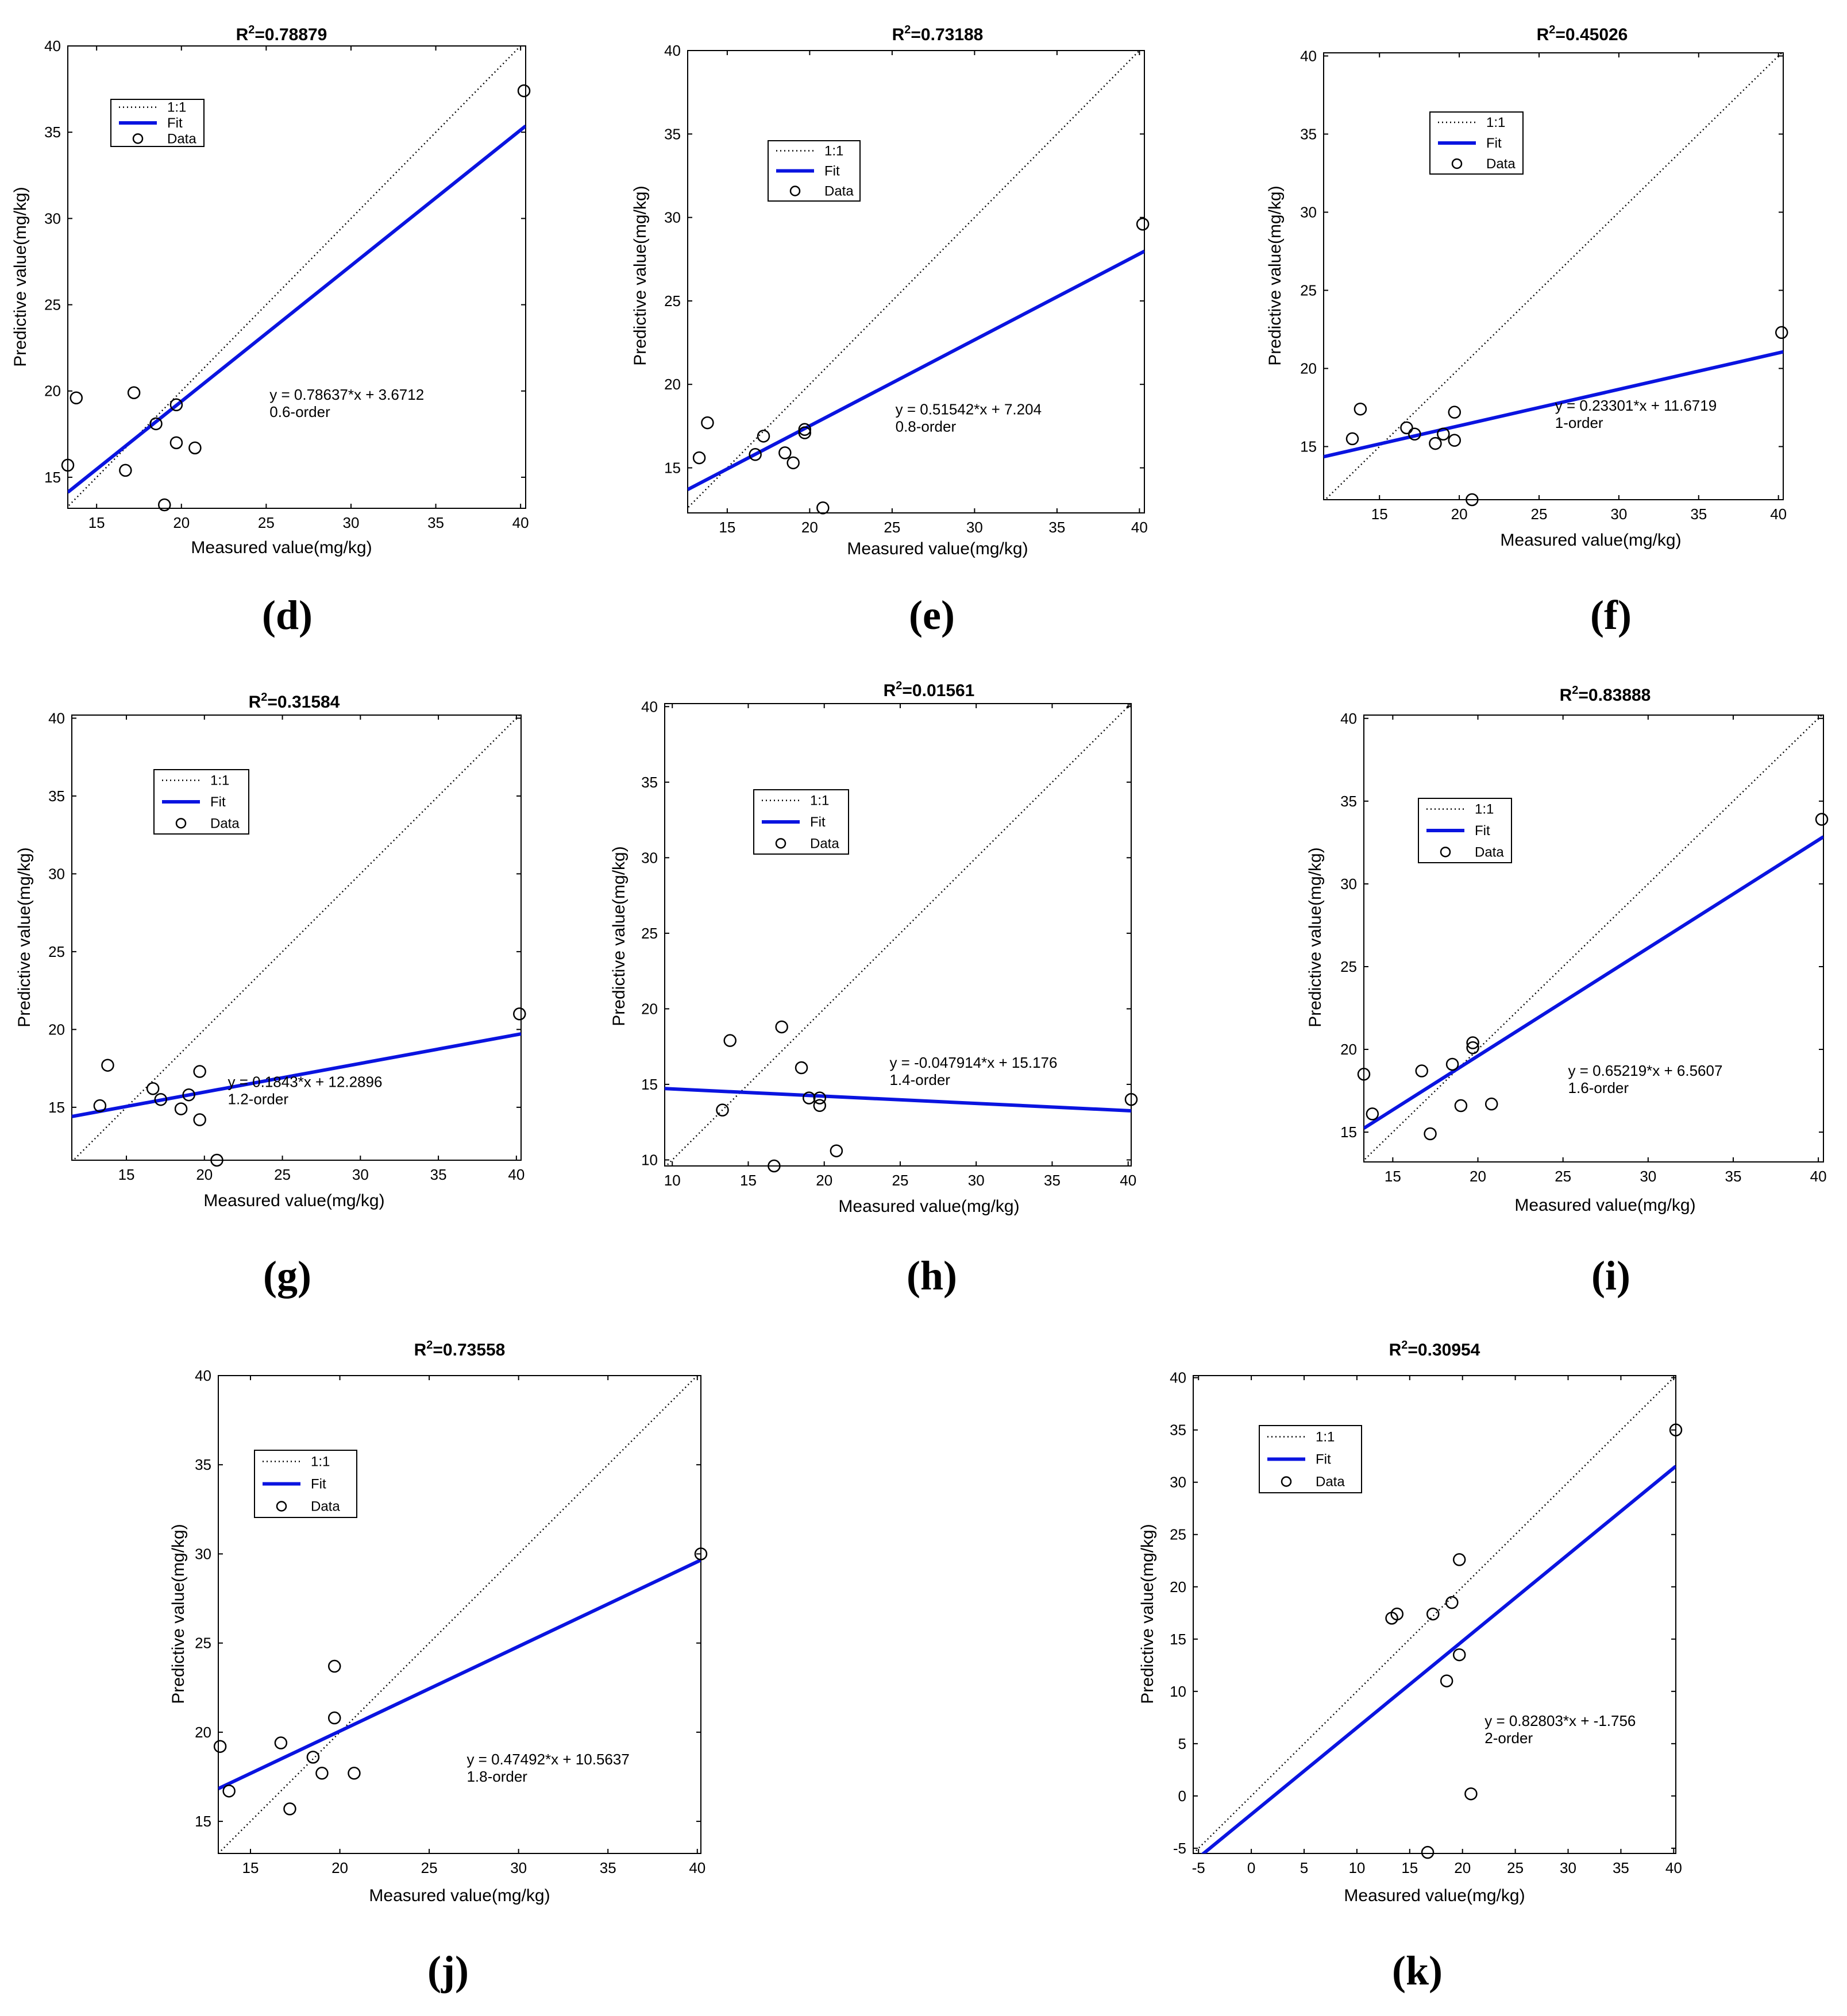 This screenshot has width=1847, height=2016. What do you see at coordinates (973, 1062) in the screenshot?
I see `fit-equation: y = -0.047914*x + 15.176` at bounding box center [973, 1062].